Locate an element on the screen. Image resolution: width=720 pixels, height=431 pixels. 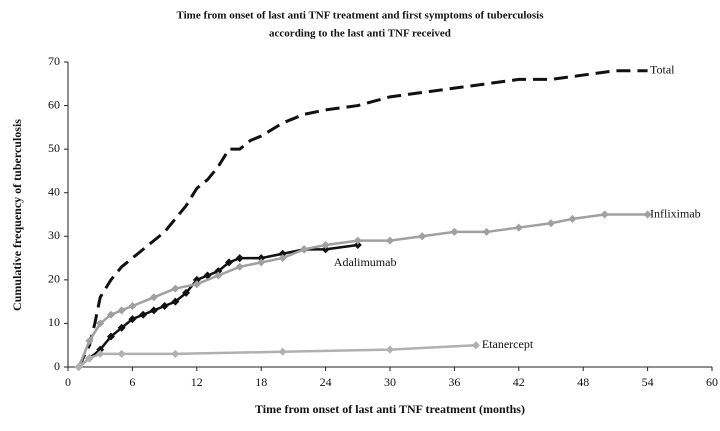
x-tick-label: 0 is located at coordinates (68, 382).